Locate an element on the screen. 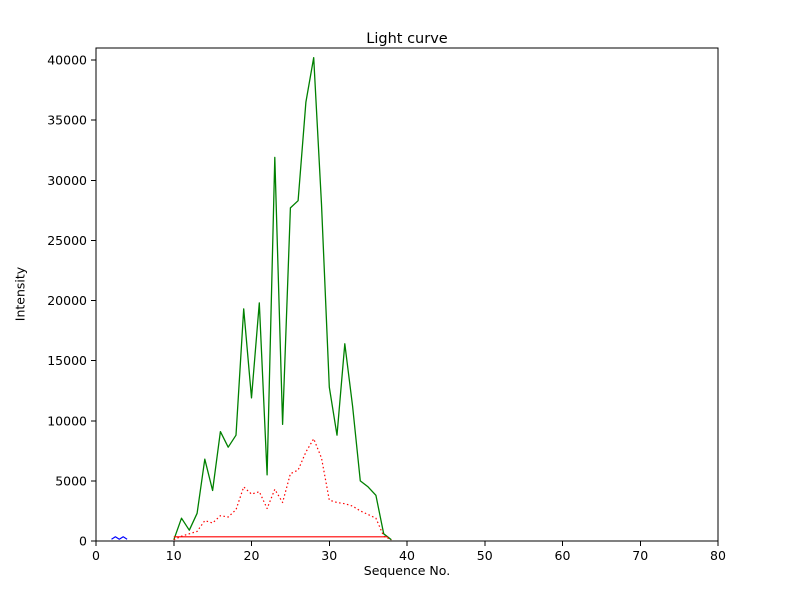 The height and width of the screenshot is (600, 800). chart-title: Light curve is located at coordinates (407, 39).